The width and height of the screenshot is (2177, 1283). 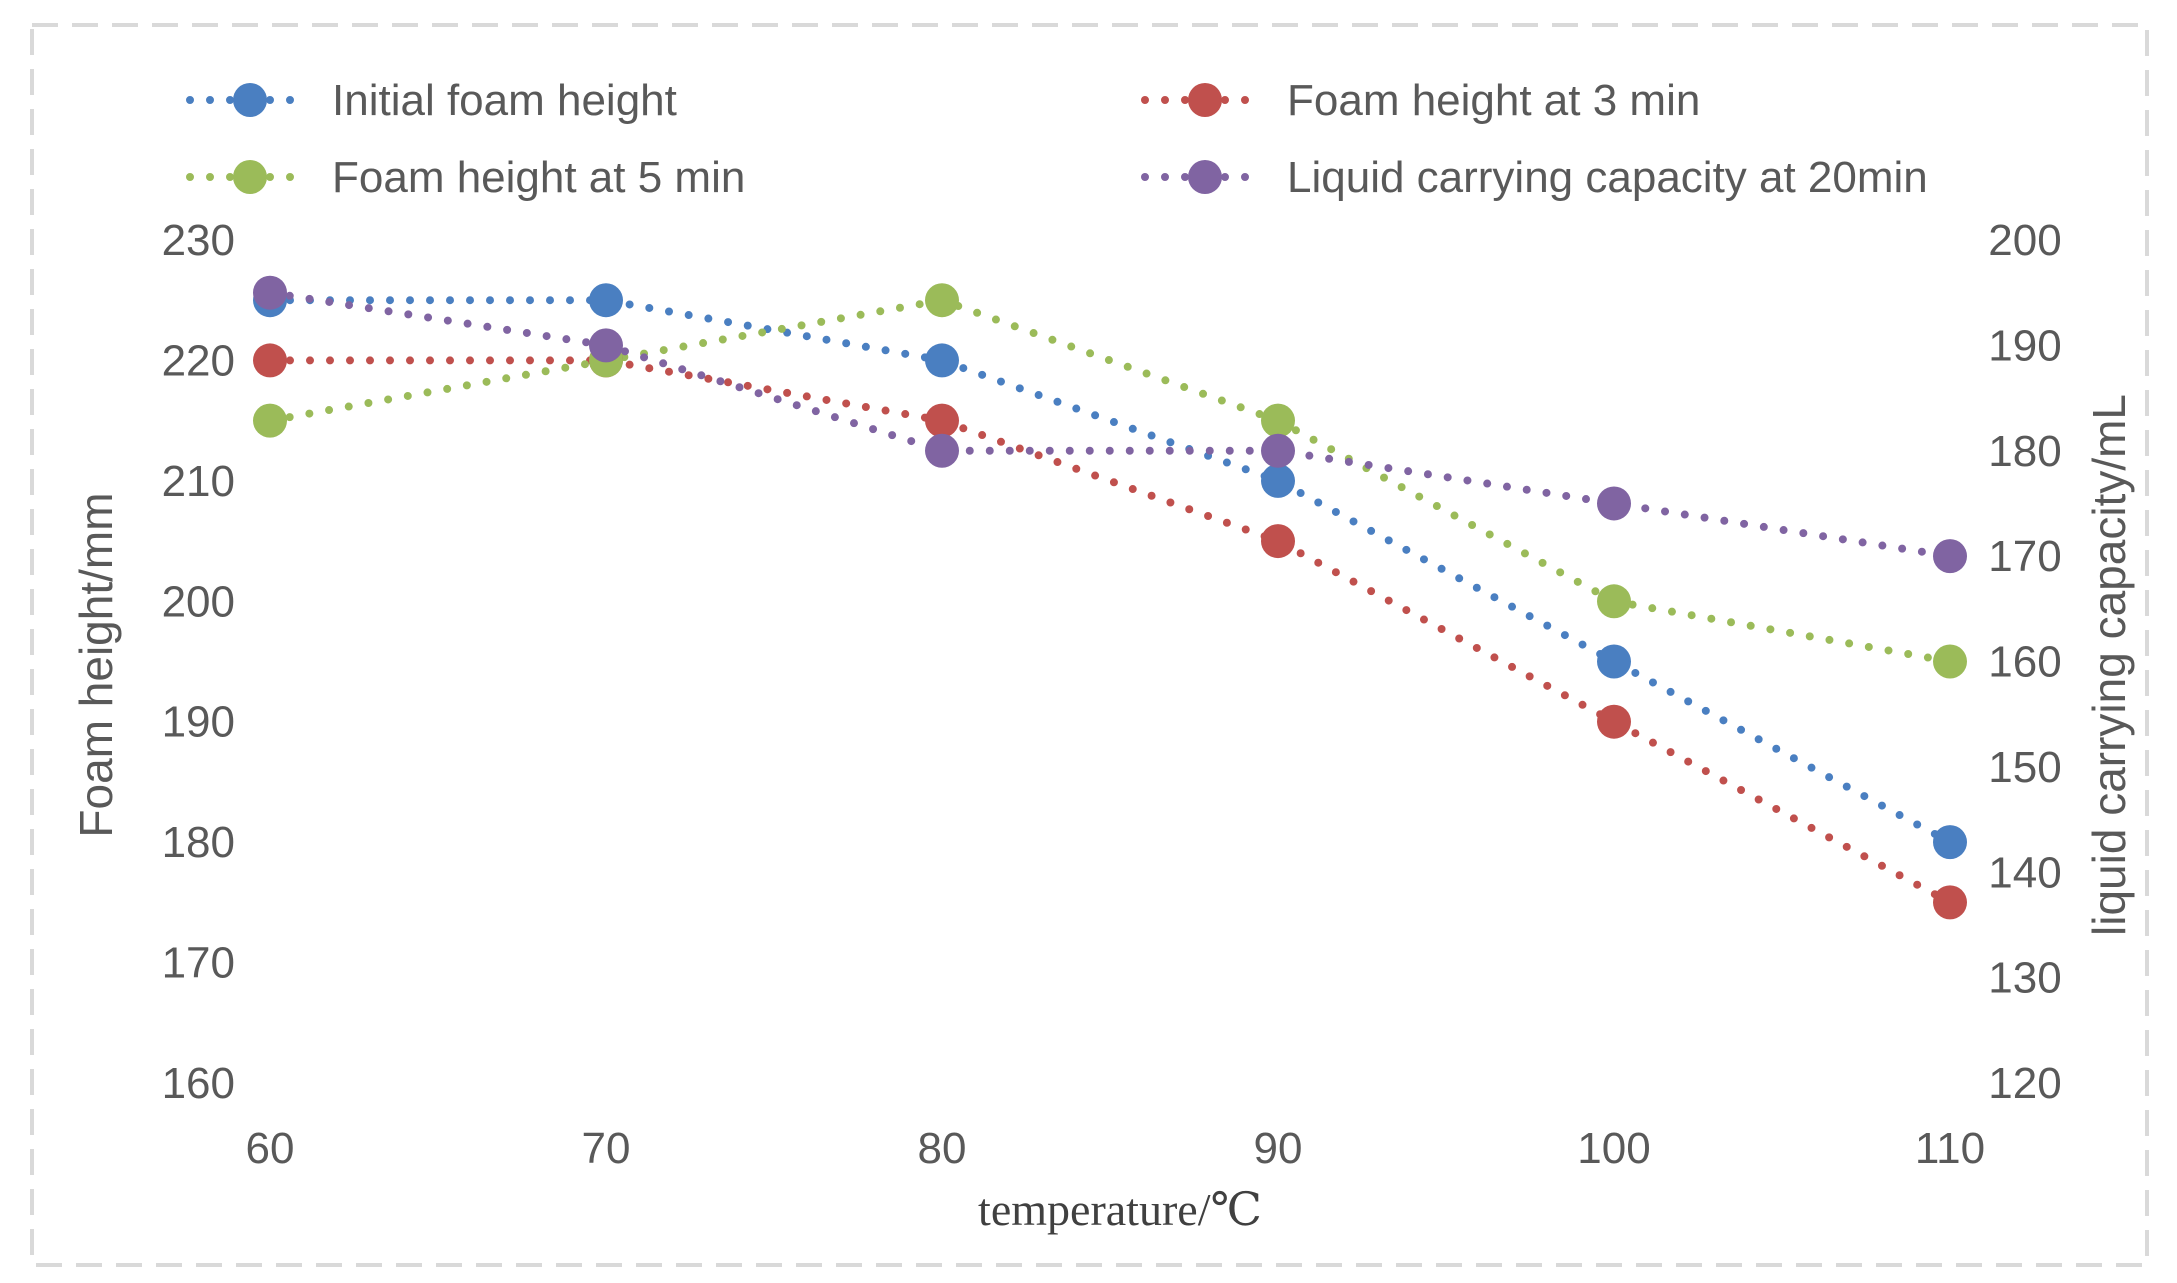 What do you see at coordinates (2024, 451) in the screenshot?
I see `y-right-tick-label: 180` at bounding box center [2024, 451].